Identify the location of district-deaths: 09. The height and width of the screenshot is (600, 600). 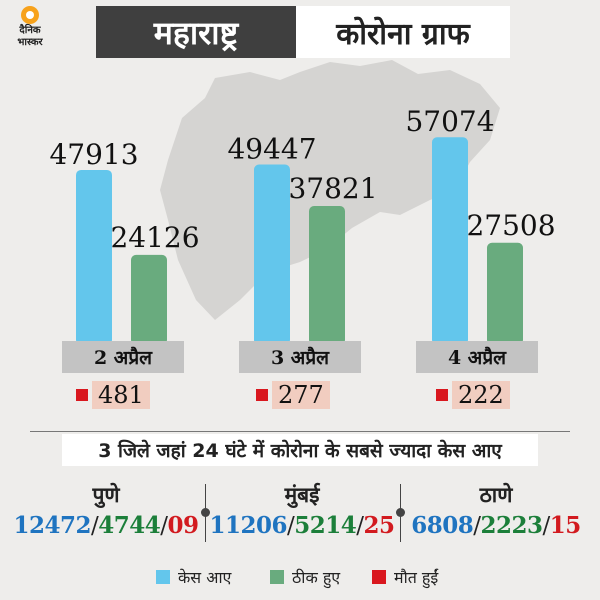
(183, 525).